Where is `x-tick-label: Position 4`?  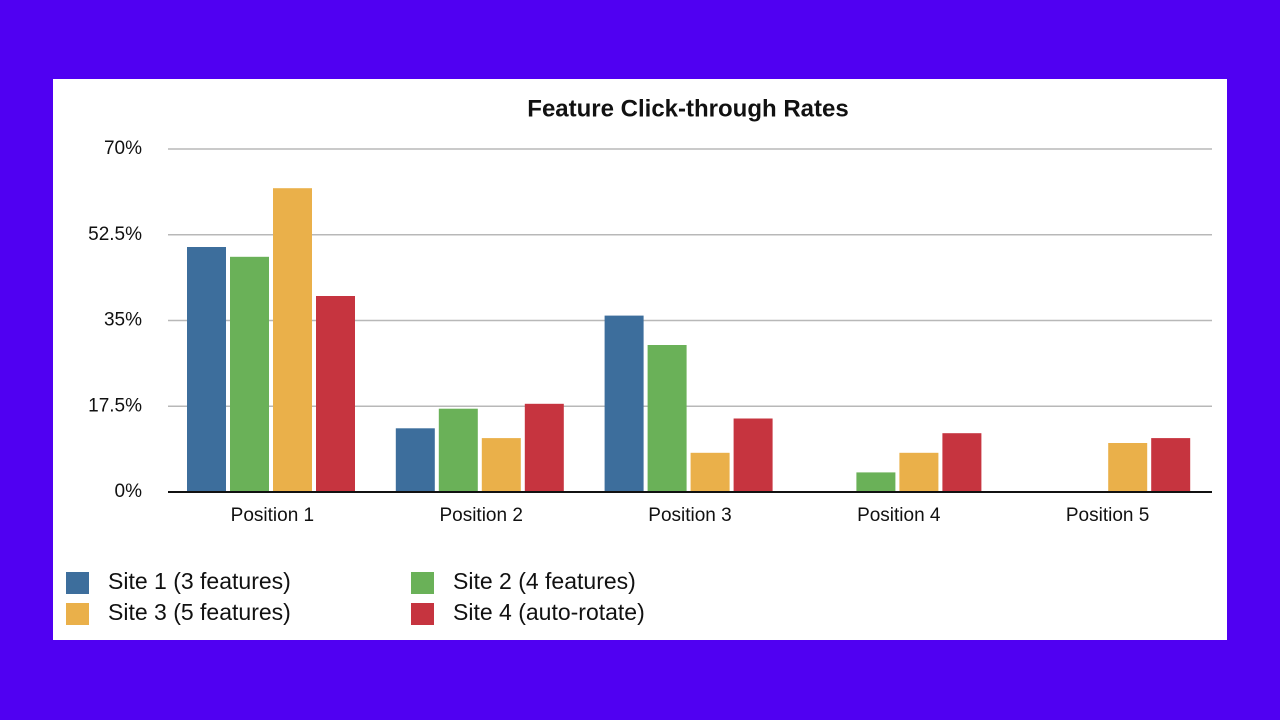 x-tick-label: Position 4 is located at coordinates (899, 515).